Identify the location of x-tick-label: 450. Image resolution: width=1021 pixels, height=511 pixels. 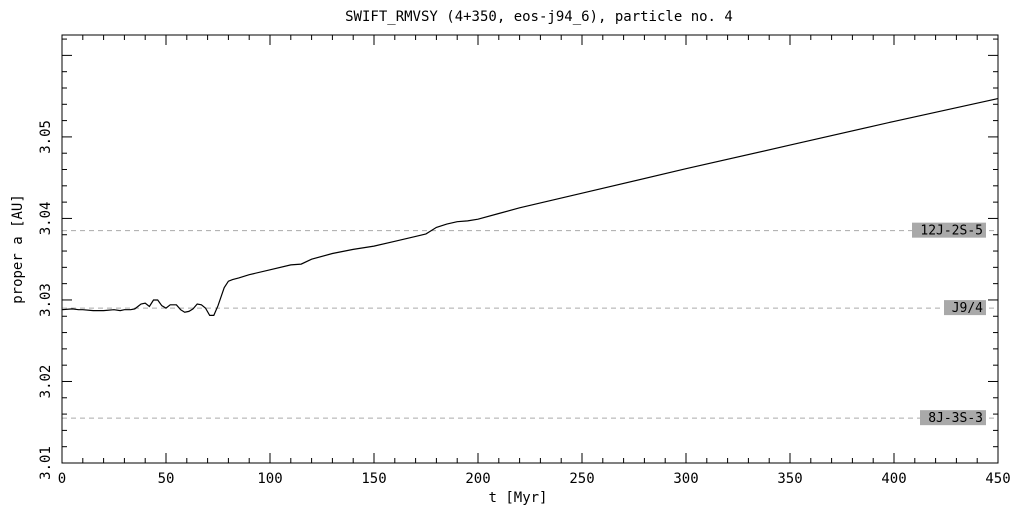
(997, 479).